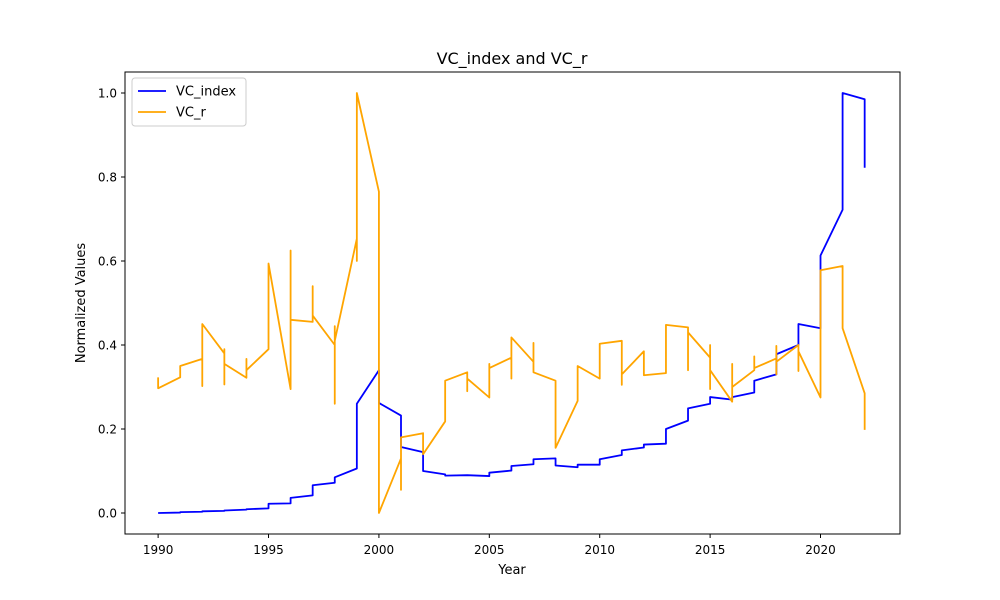  What do you see at coordinates (489, 550) in the screenshot?
I see `x-tick-label: 2005` at bounding box center [489, 550].